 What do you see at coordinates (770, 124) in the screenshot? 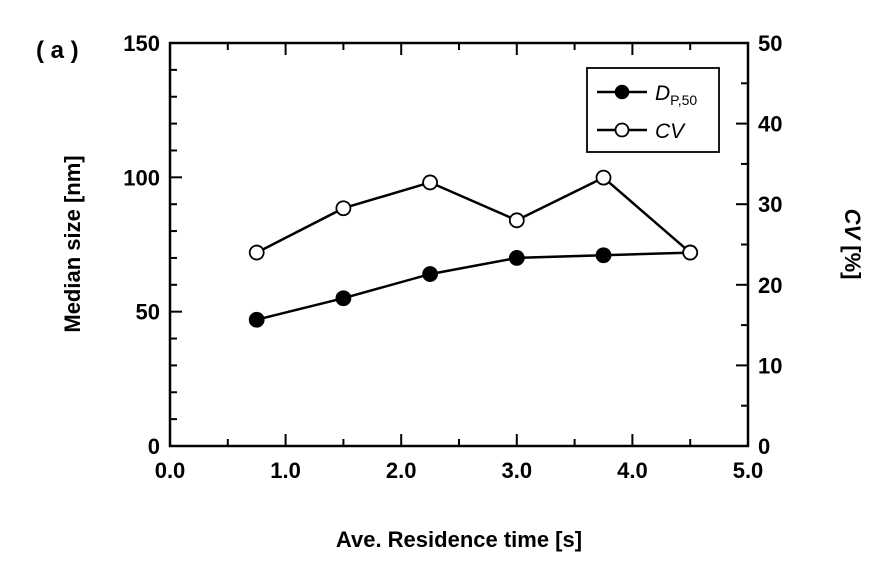
I see `y2-tick-label: 40` at bounding box center [770, 124].